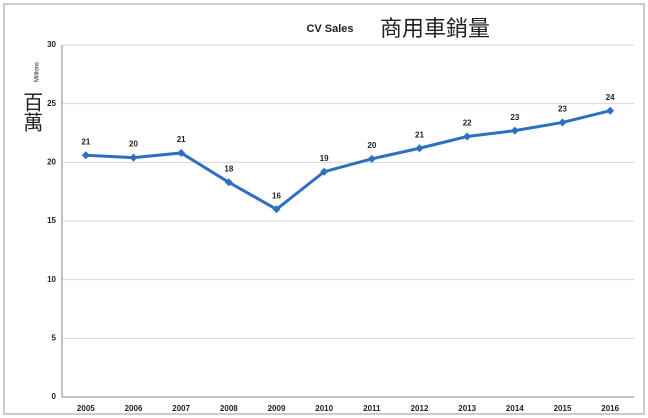 This screenshot has height=418, width=648. Describe the element at coordinates (228, 168) in the screenshot. I see `data-label: 18` at that location.